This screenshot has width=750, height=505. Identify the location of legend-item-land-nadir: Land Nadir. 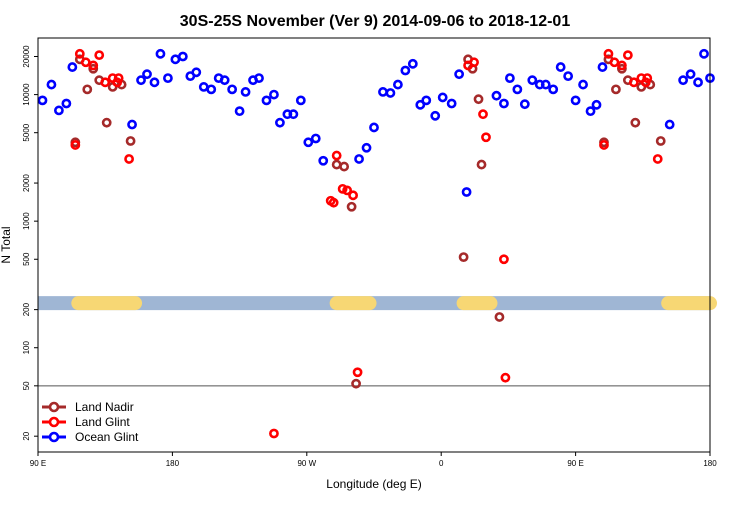
(88, 407).